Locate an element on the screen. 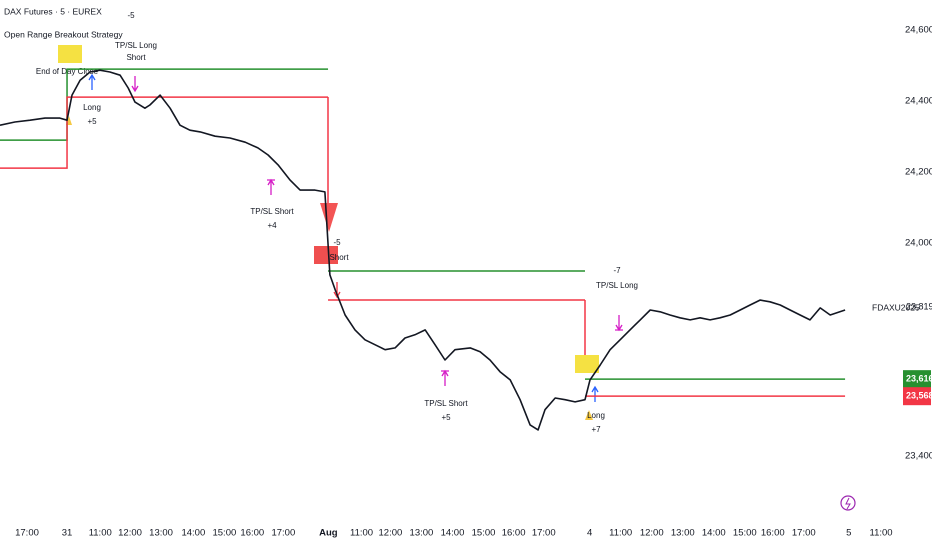 The height and width of the screenshot is (550, 932). annotation: -7 is located at coordinates (617, 270).